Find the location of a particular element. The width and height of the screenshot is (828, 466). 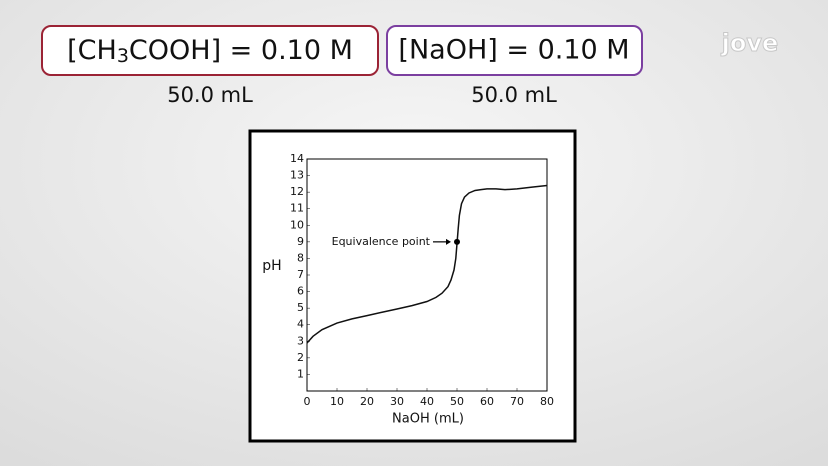

logo: jove is located at coordinates (750, 43).